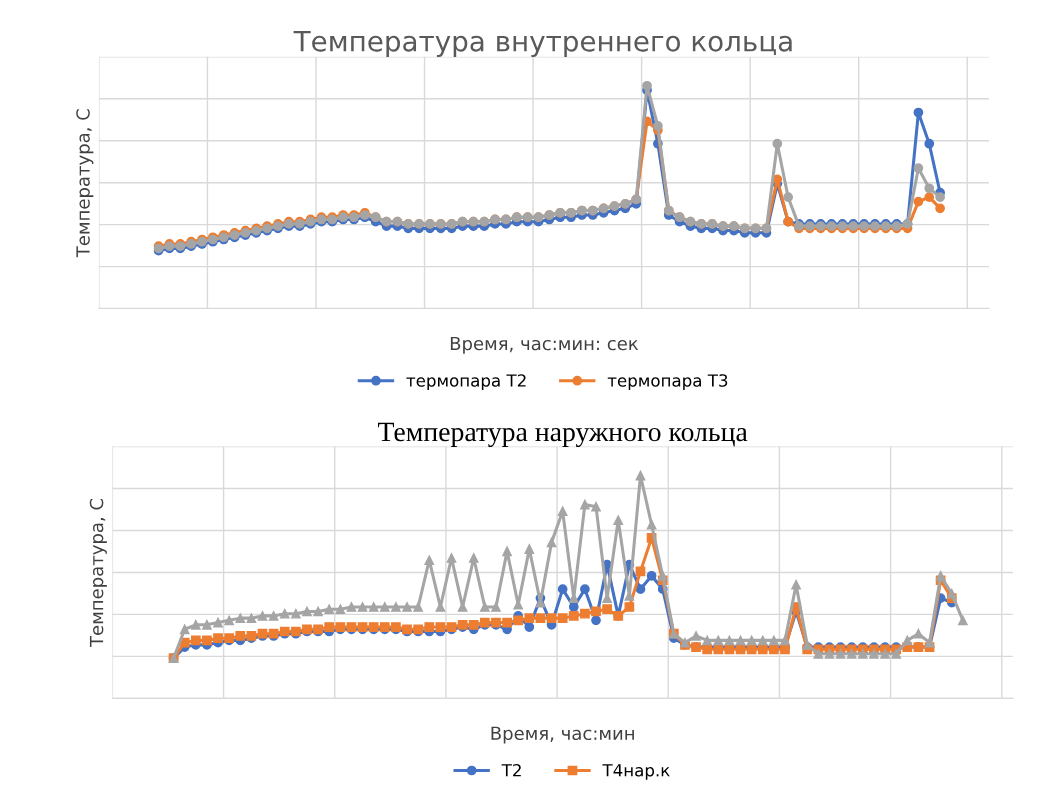 The width and height of the screenshot is (1041, 812). Describe the element at coordinates (511, 770) in the screenshot. I see `legend-label: T2` at that location.